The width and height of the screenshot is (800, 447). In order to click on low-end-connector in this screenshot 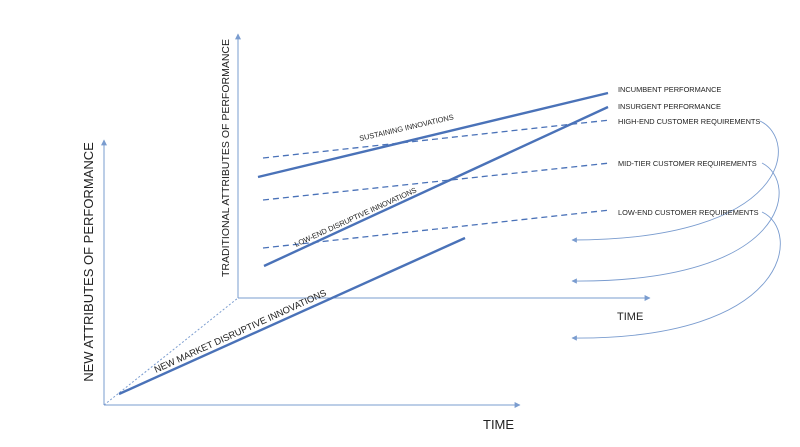, I will do `click(676, 276)`.